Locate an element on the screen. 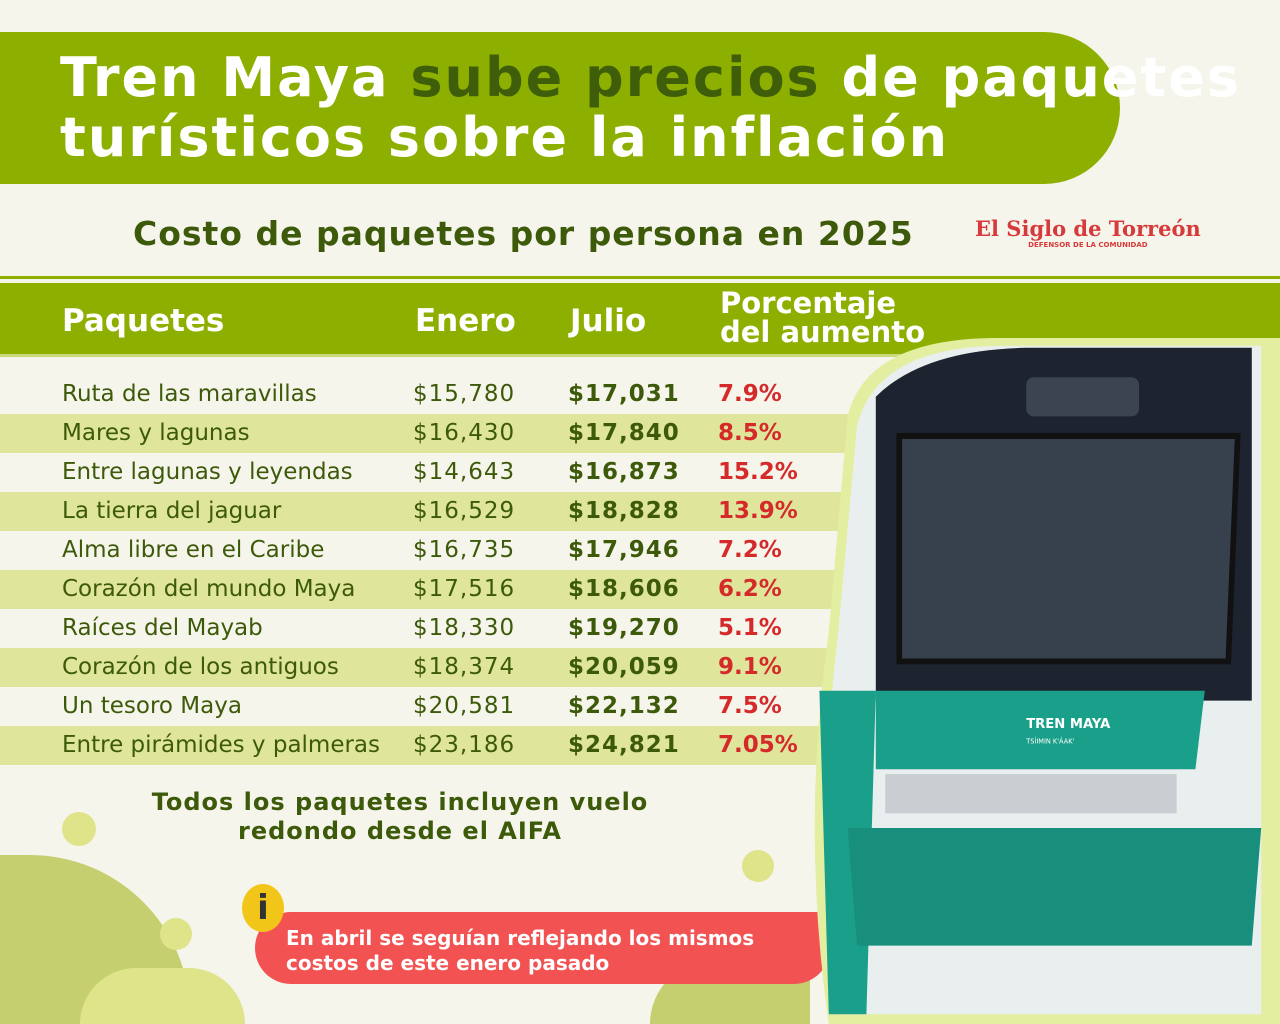 This screenshot has height=1024, width=1280. teal-panel is located at coordinates (1040, 730).